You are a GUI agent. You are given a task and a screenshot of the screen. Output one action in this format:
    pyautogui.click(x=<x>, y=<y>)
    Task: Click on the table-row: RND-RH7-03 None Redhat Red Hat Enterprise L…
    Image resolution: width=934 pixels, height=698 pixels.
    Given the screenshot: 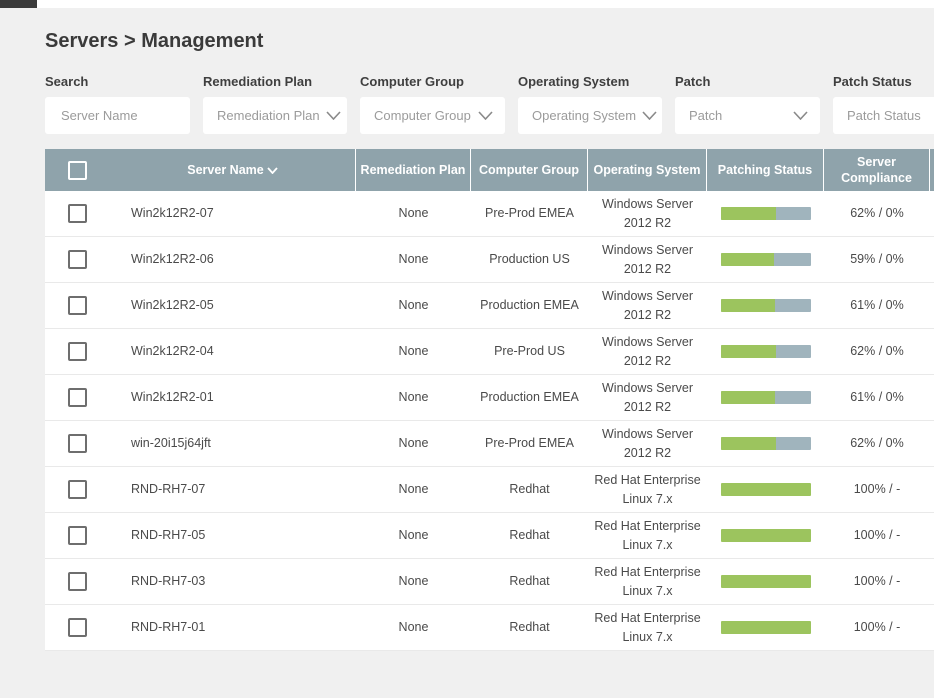 What is the action you would take?
    pyautogui.click(x=489, y=582)
    